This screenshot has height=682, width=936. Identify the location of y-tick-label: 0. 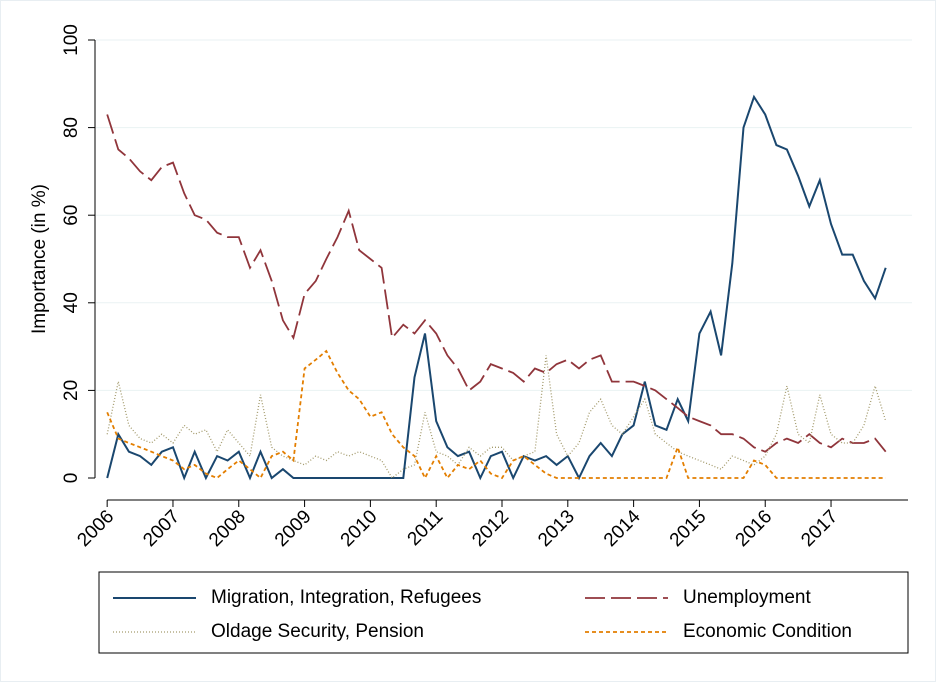
(71, 478).